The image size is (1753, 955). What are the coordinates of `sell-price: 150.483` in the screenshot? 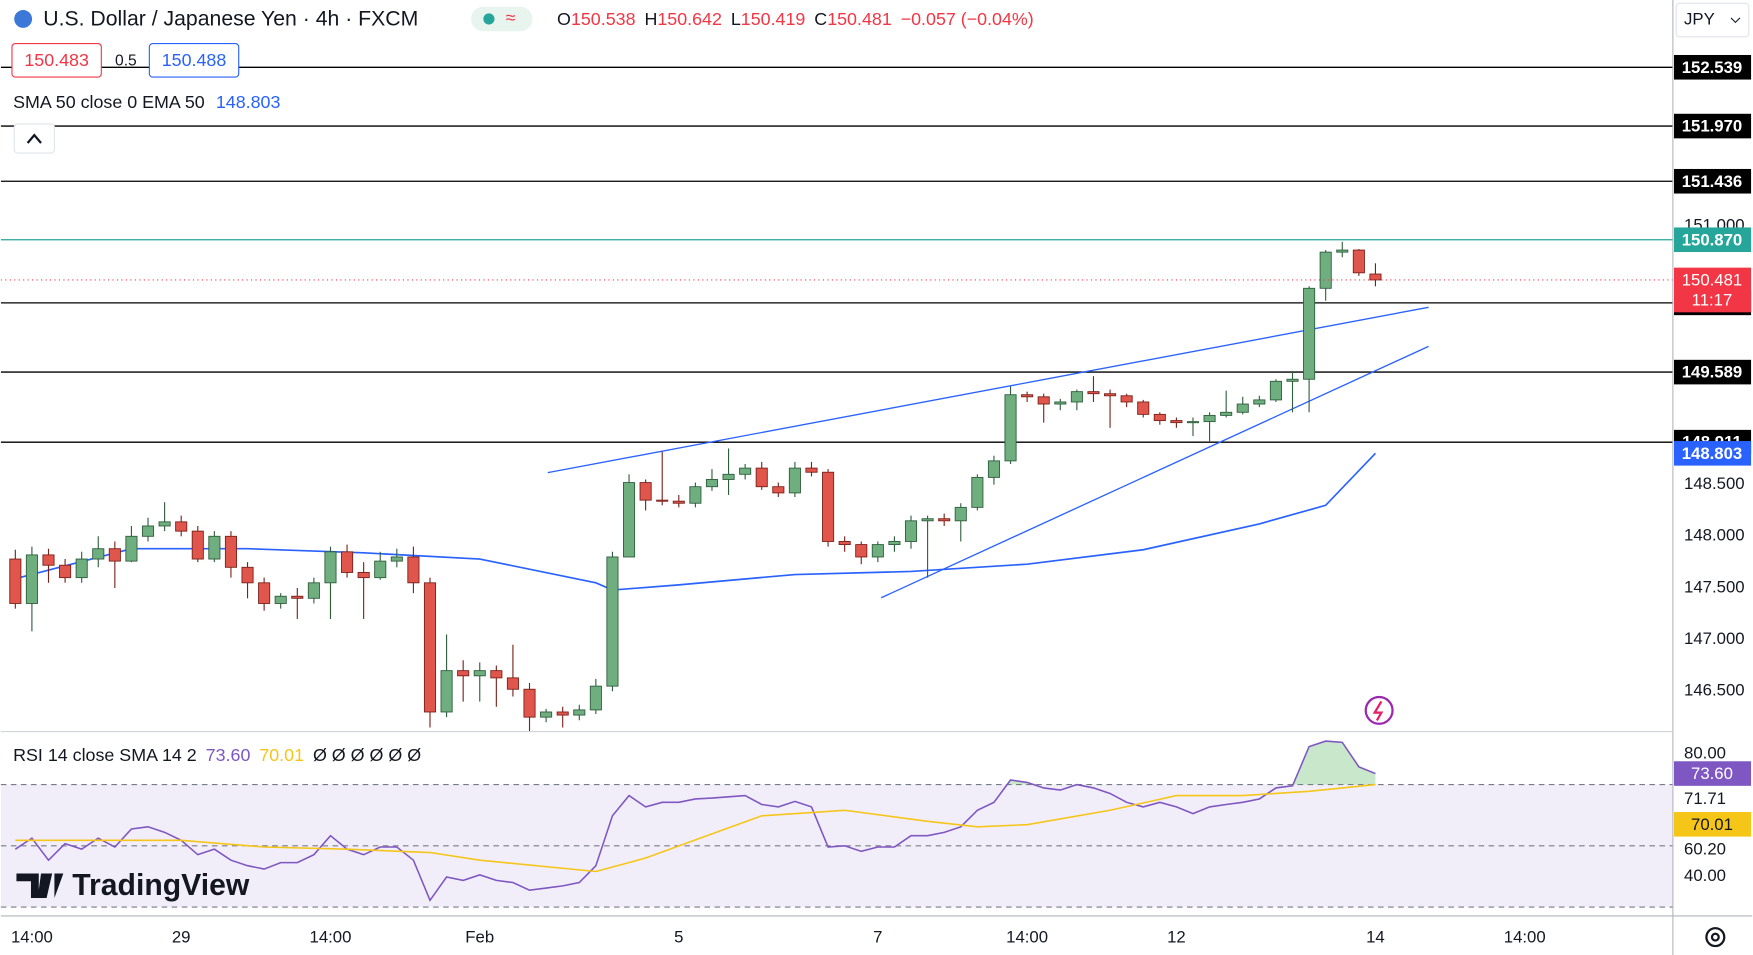 It's located at (56, 60).